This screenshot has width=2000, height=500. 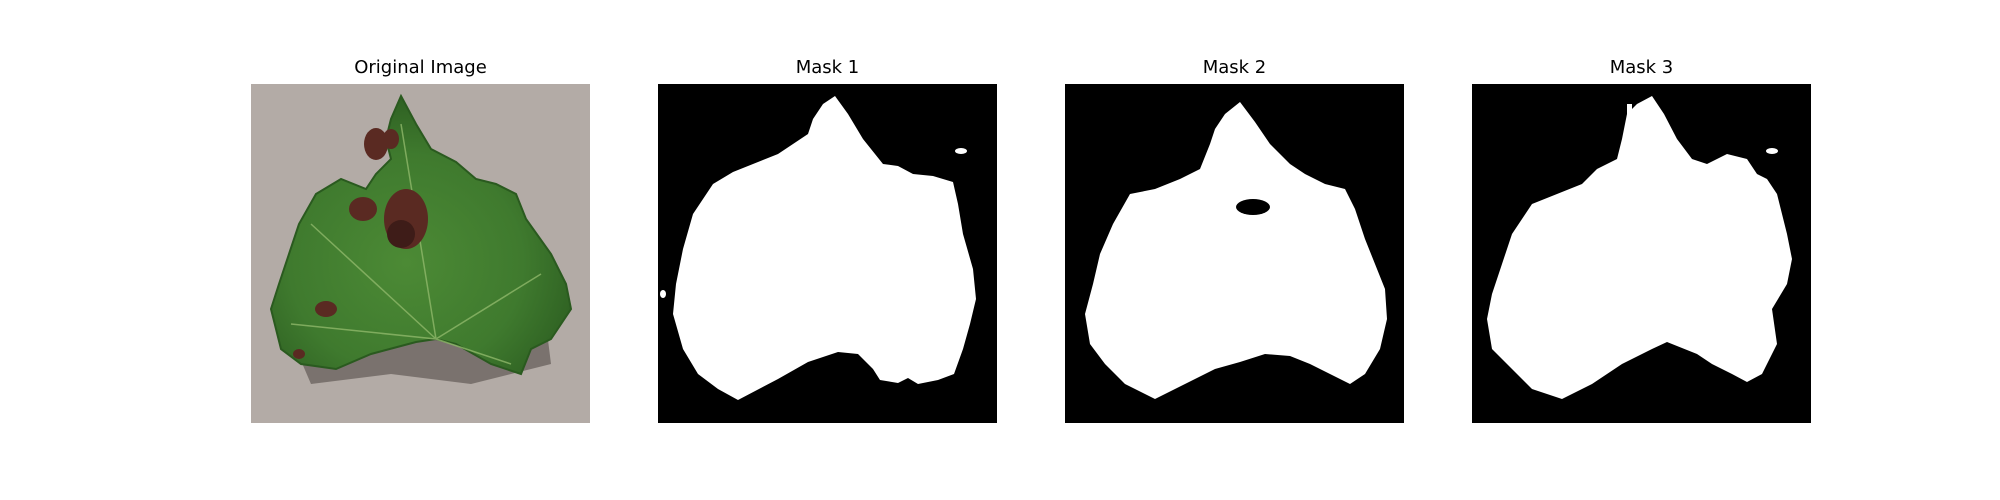 What do you see at coordinates (1641, 67) in the screenshot?
I see `panel-title: Mask 3` at bounding box center [1641, 67].